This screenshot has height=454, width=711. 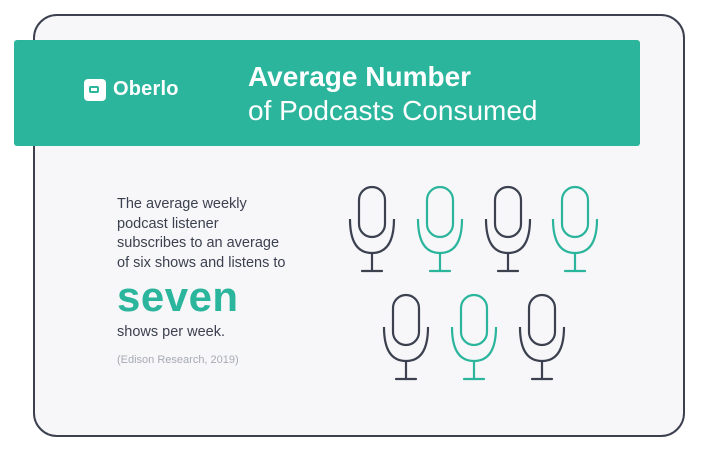 What do you see at coordinates (182, 204) in the screenshot?
I see `statement-line: The average weekly` at bounding box center [182, 204].